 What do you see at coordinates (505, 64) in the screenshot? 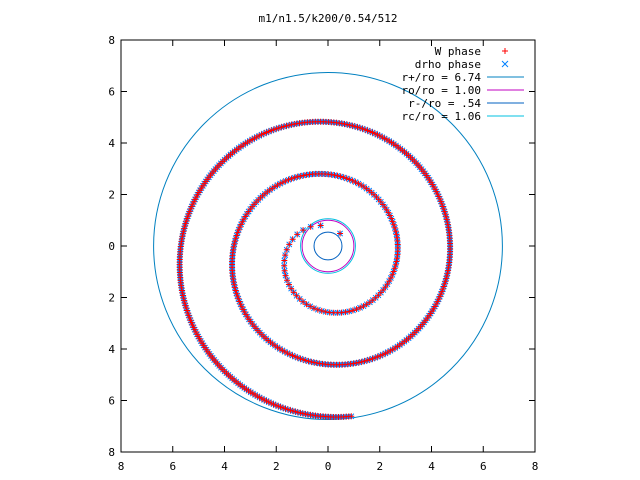
I see `legend-cross-marker` at bounding box center [505, 64].